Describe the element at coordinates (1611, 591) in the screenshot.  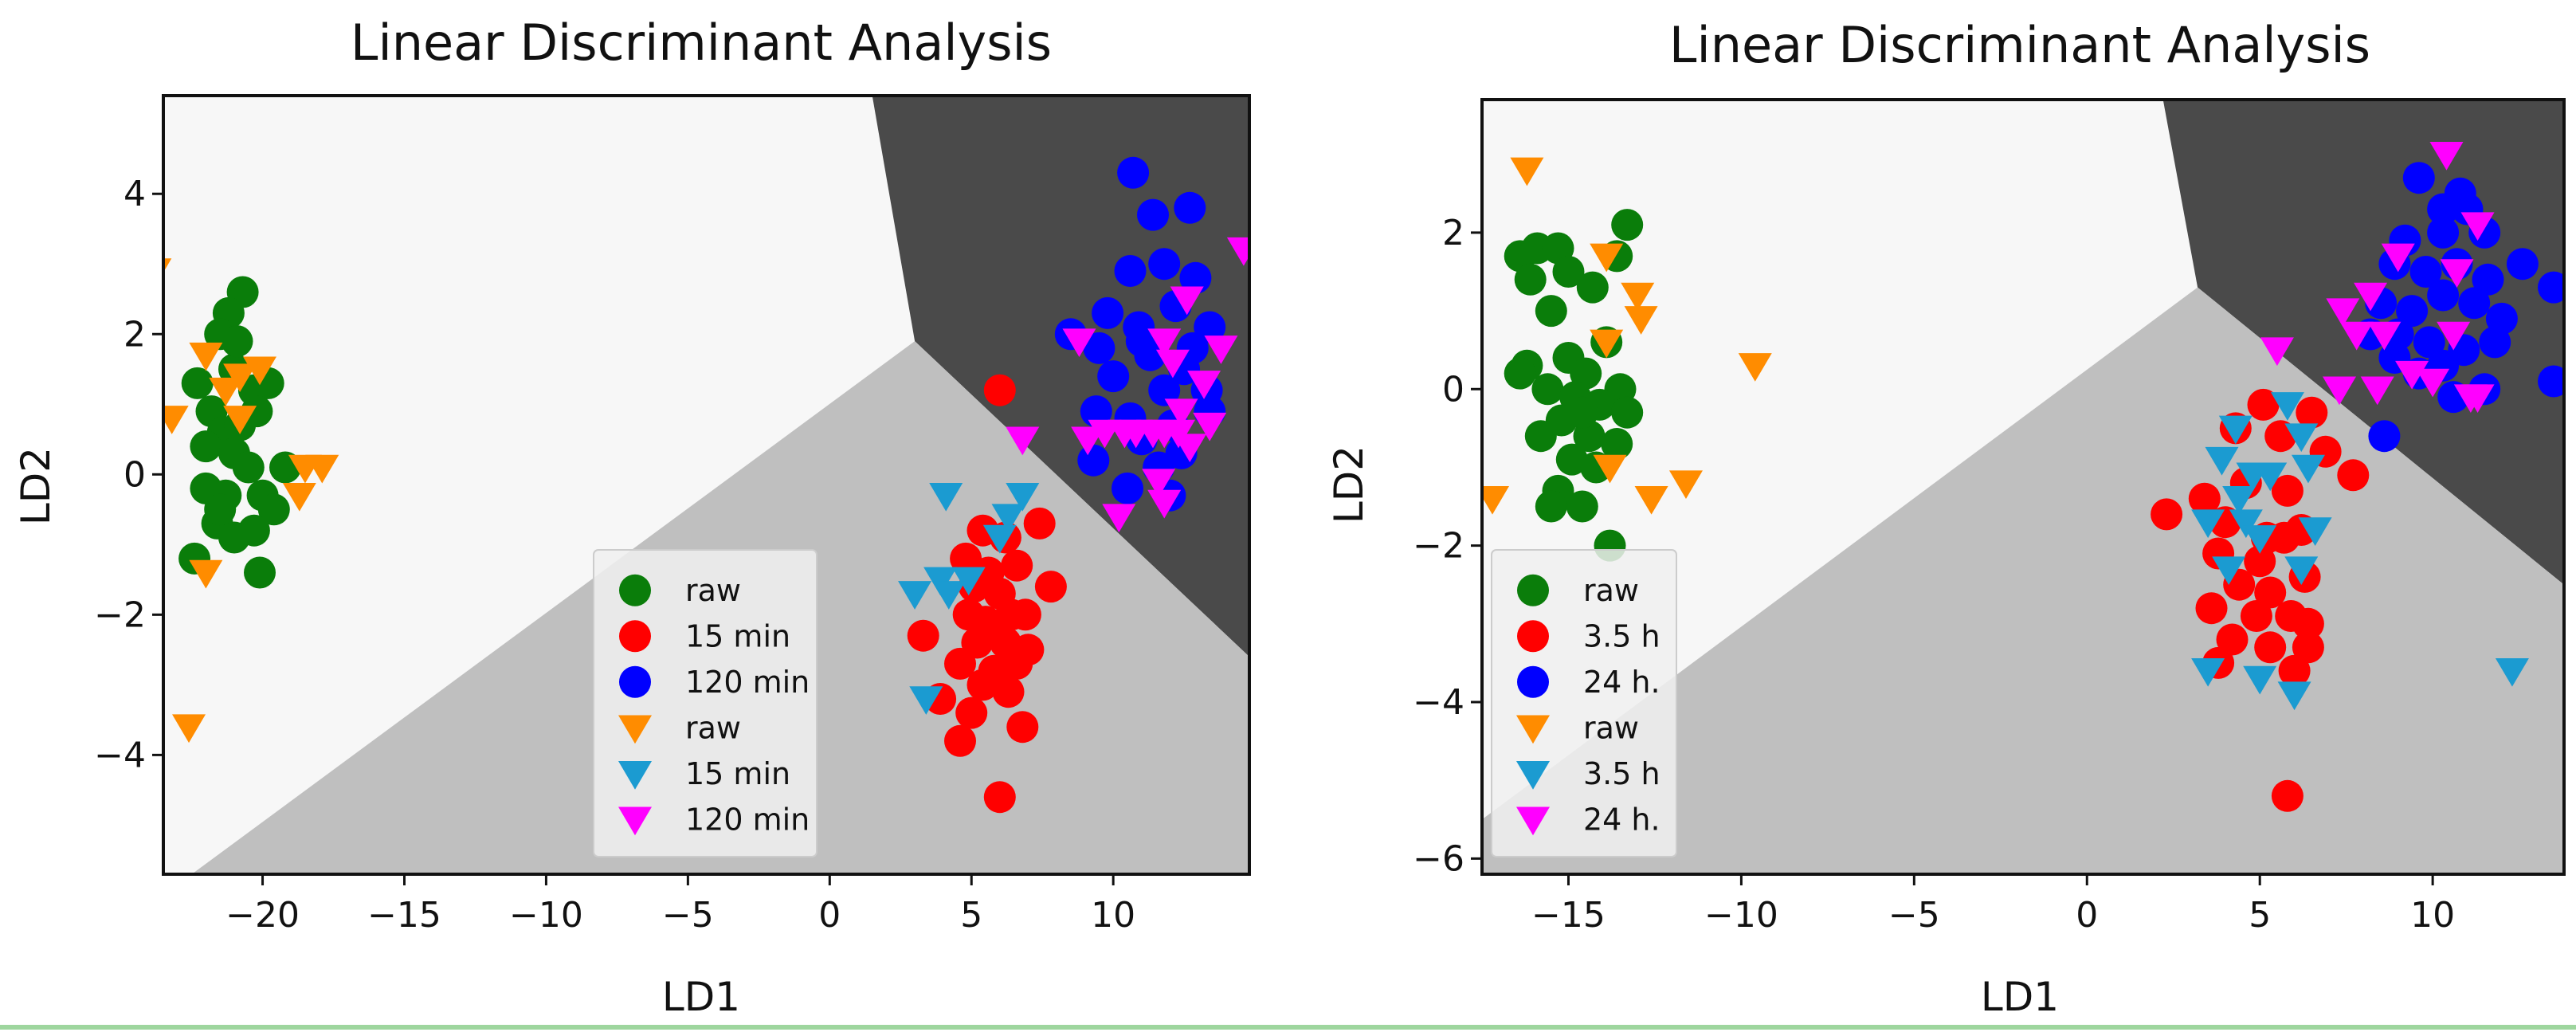
I see `legend-label-1-0: raw` at that location.